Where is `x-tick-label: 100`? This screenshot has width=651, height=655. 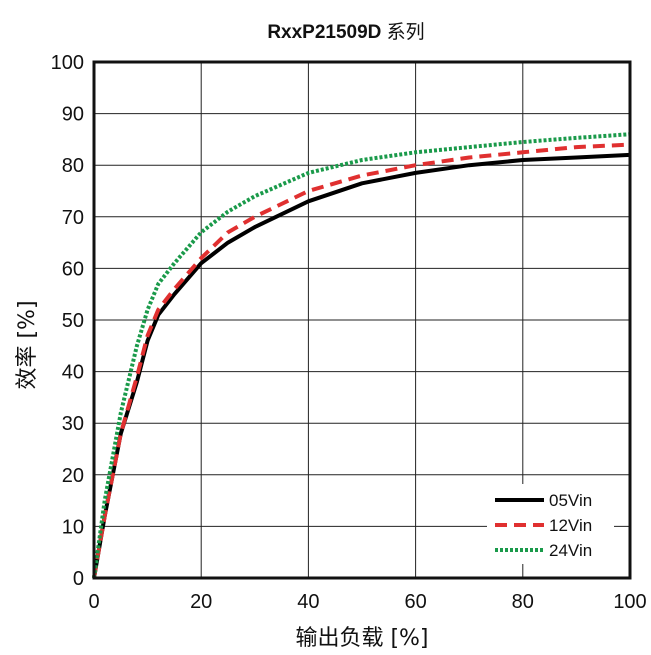 x-tick-label: 100 is located at coordinates (629, 602).